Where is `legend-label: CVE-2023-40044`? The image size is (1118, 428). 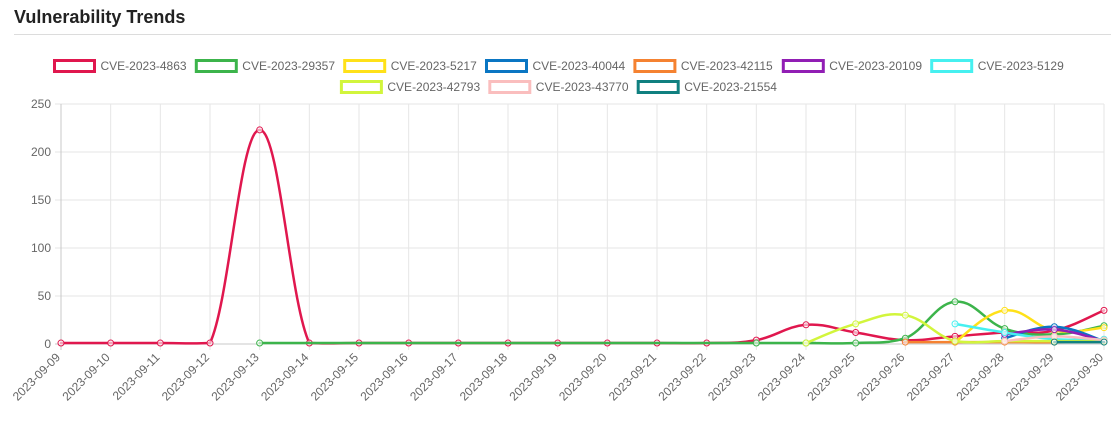
legend-label: CVE-2023-40044 is located at coordinates (579, 66).